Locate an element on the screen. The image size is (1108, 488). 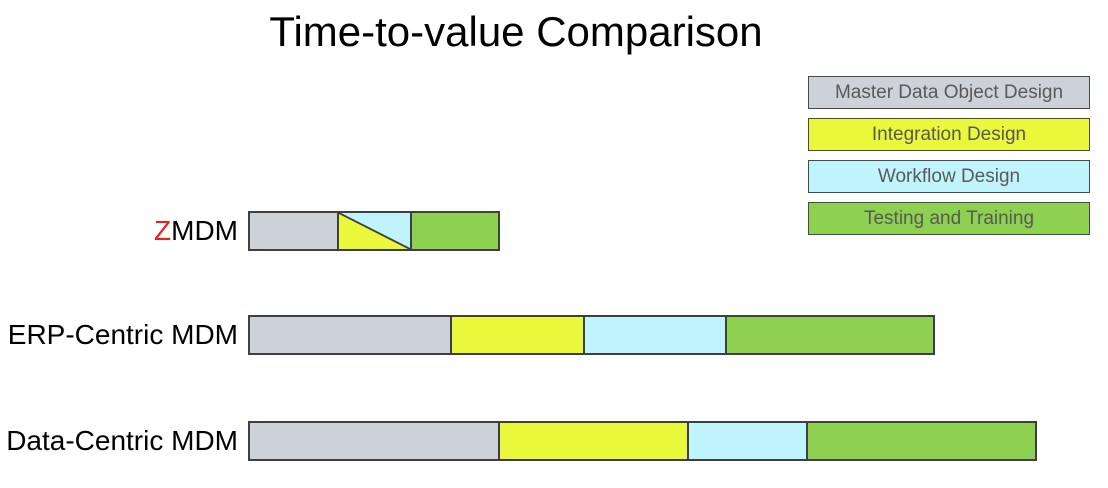
legend-item-workflow-design: Workflow Design is located at coordinates (949, 176).